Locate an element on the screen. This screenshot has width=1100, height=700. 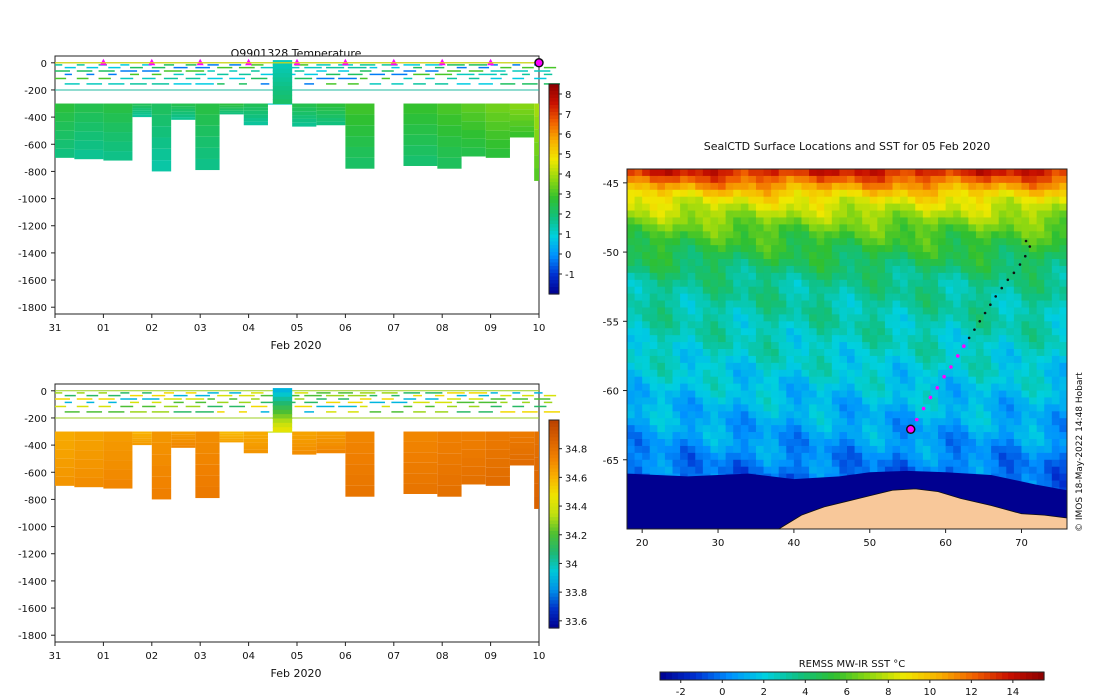
sal-ytick-label: -400 is located at coordinates (35, 446).